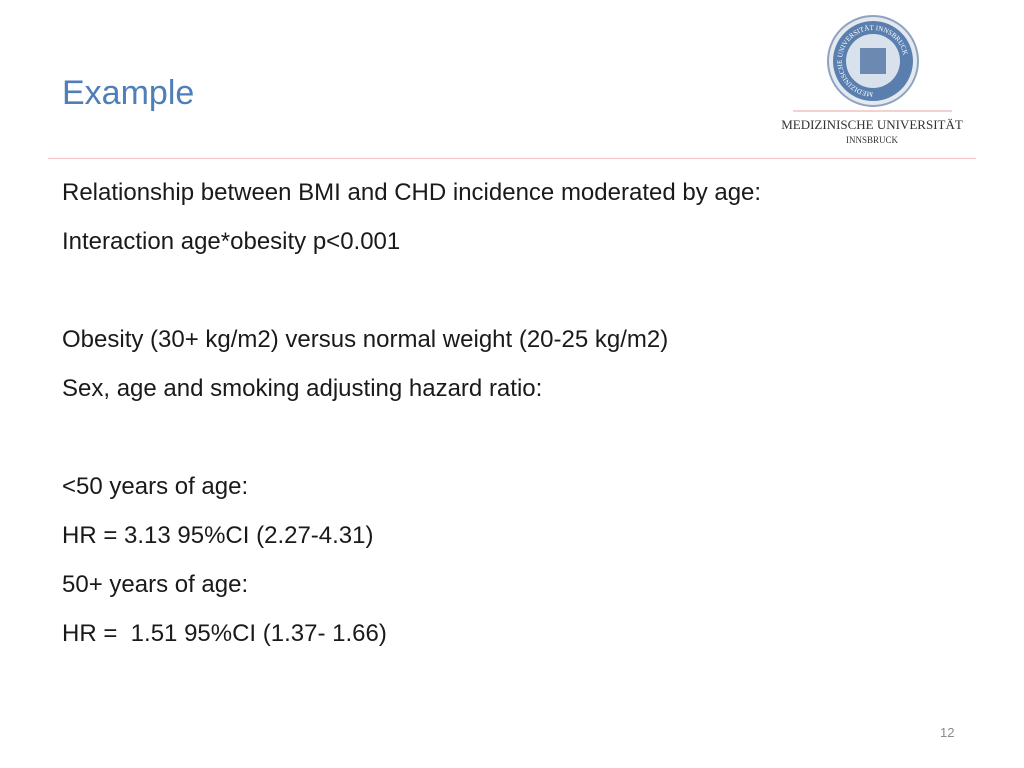 This screenshot has width=1024, height=768. What do you see at coordinates (218, 535) in the screenshot?
I see `body-line: HR = 3.13 95%CI (2.27-4.31)` at bounding box center [218, 535].